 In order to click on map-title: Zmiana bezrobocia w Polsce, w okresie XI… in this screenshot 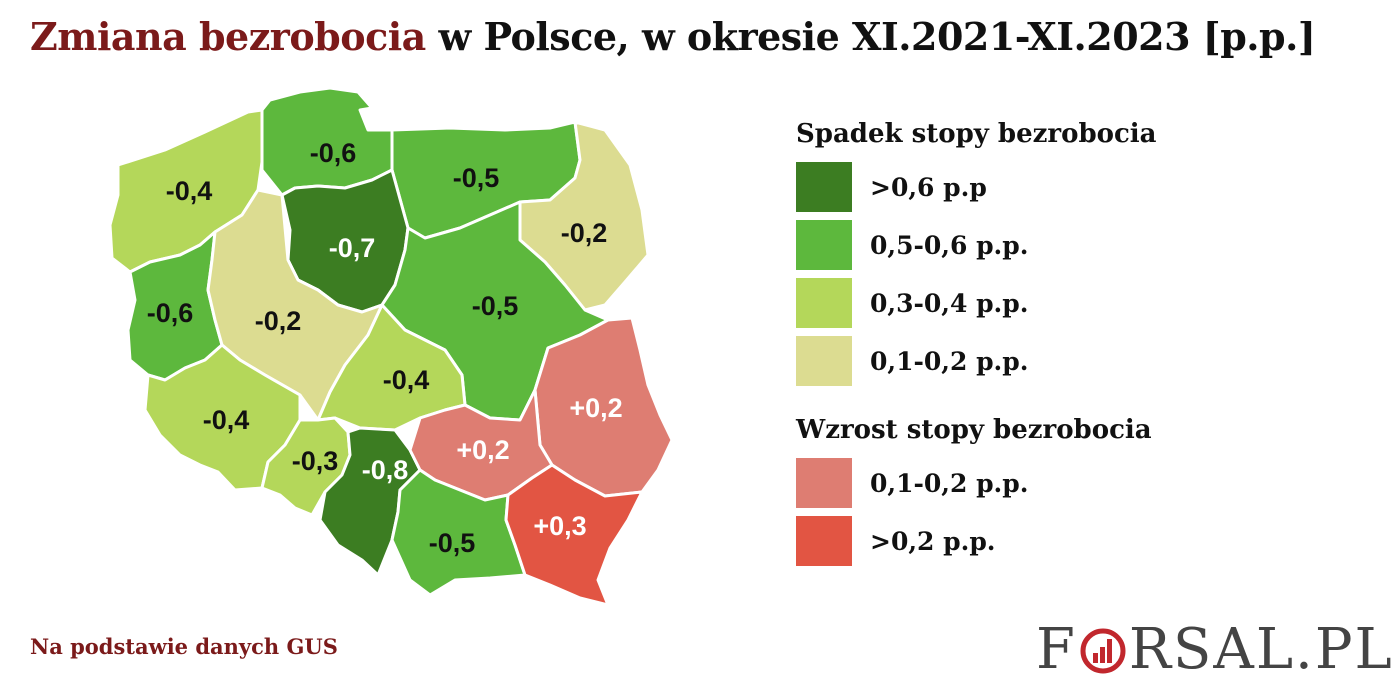, I will do `click(705, 36)`.